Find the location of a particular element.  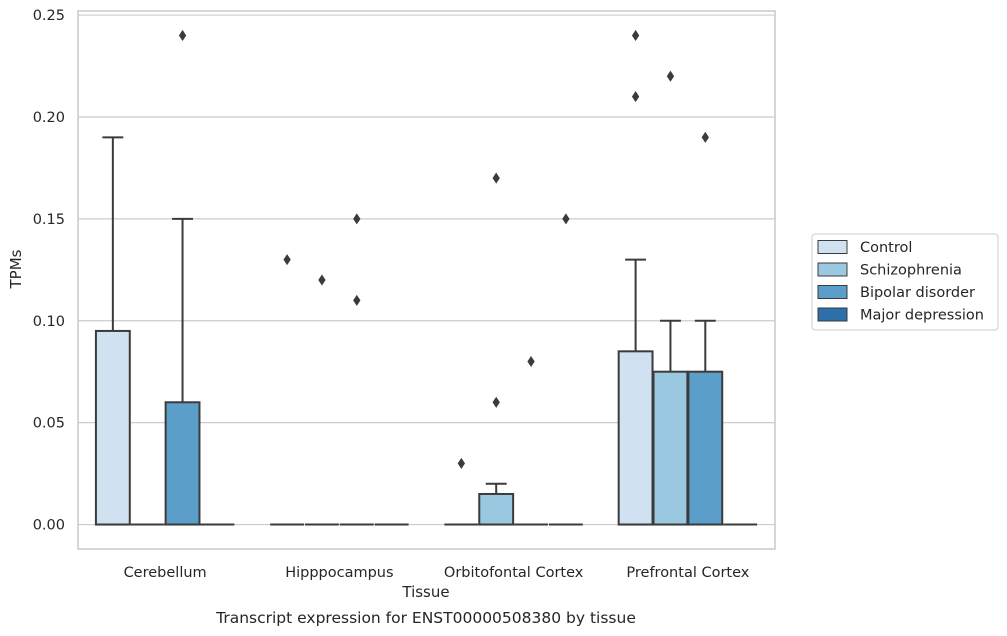

legend-frame is located at coordinates (905, 282).